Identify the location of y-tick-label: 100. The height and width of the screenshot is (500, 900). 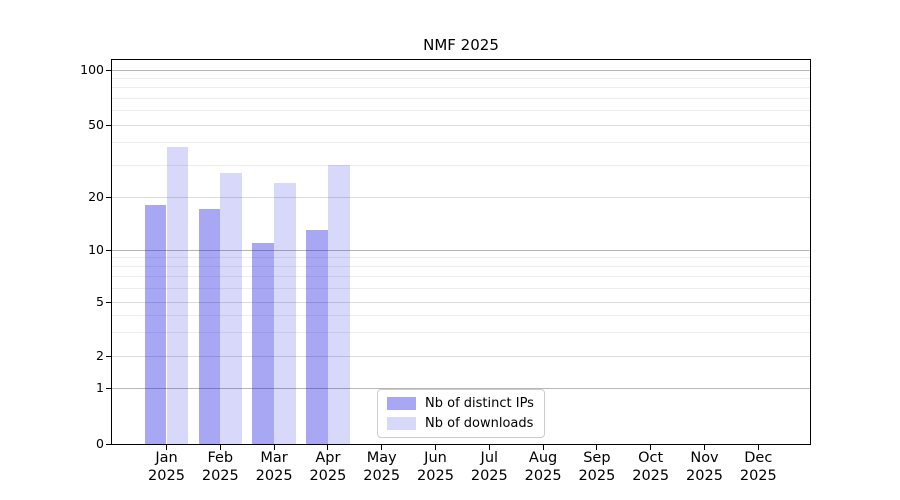
(92, 69).